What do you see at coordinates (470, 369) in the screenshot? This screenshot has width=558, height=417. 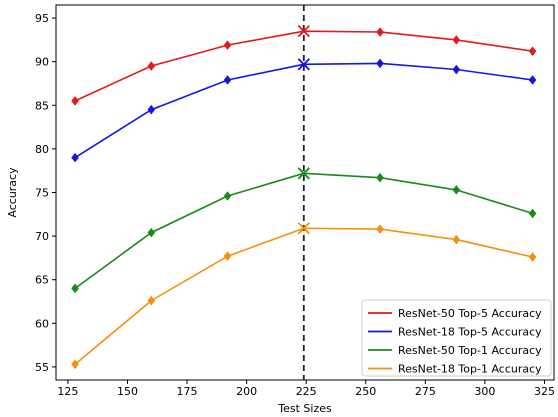 I see `legend-label: ResNet-18 Top-1 Accuracy` at bounding box center [470, 369].